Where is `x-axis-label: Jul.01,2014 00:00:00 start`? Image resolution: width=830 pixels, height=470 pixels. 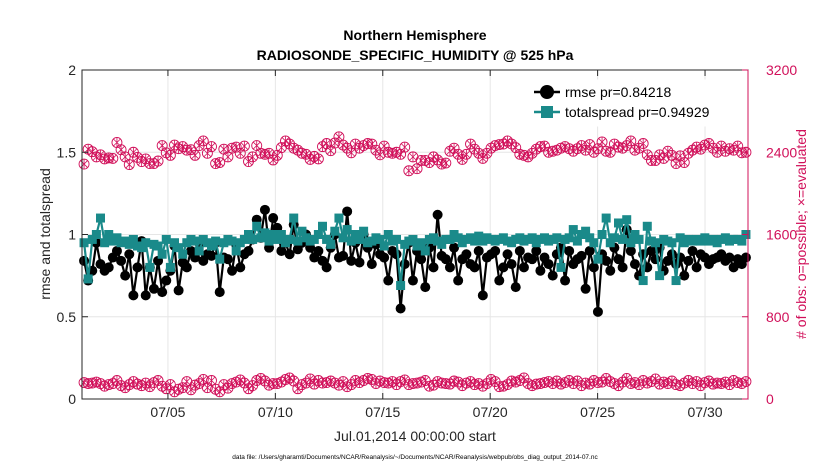 x-axis-label: Jul.01,2014 00:00:00 start is located at coordinates (415, 436).